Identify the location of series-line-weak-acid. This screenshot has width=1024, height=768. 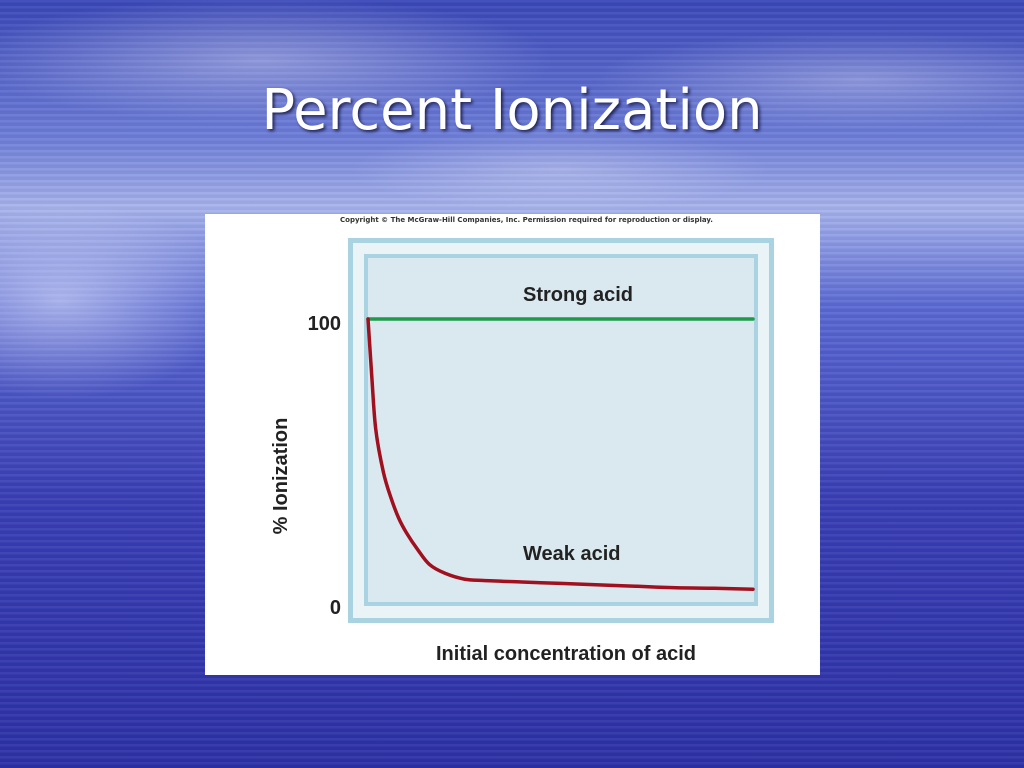
(560, 454).